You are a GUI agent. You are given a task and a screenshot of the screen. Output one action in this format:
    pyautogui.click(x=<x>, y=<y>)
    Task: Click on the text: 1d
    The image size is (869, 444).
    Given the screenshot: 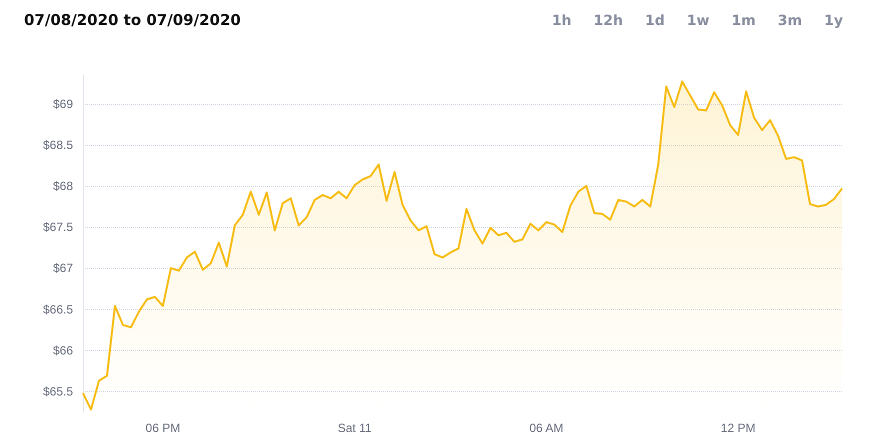 What is the action you would take?
    pyautogui.click(x=655, y=21)
    